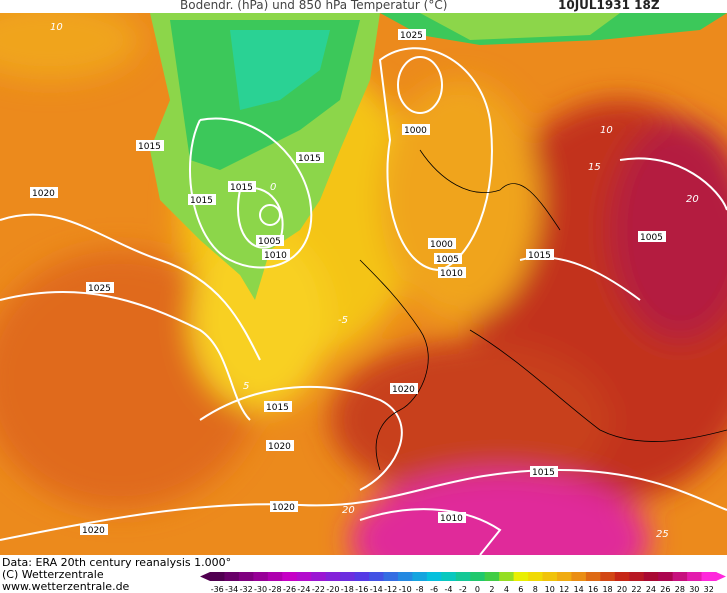 The image size is (727, 593). What do you see at coordinates (636, 589) in the screenshot?
I see `legend-tick-label: 22` at bounding box center [636, 589].